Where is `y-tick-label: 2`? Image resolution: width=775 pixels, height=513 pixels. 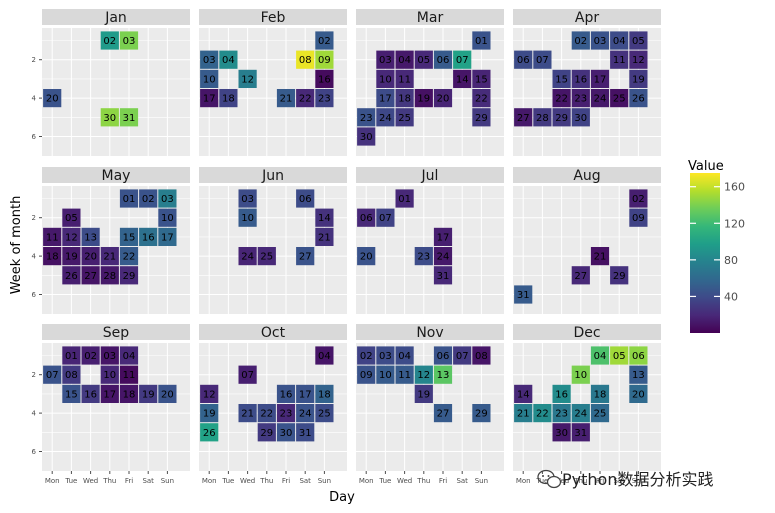
y-tick-label: 2 is located at coordinates (34, 60).